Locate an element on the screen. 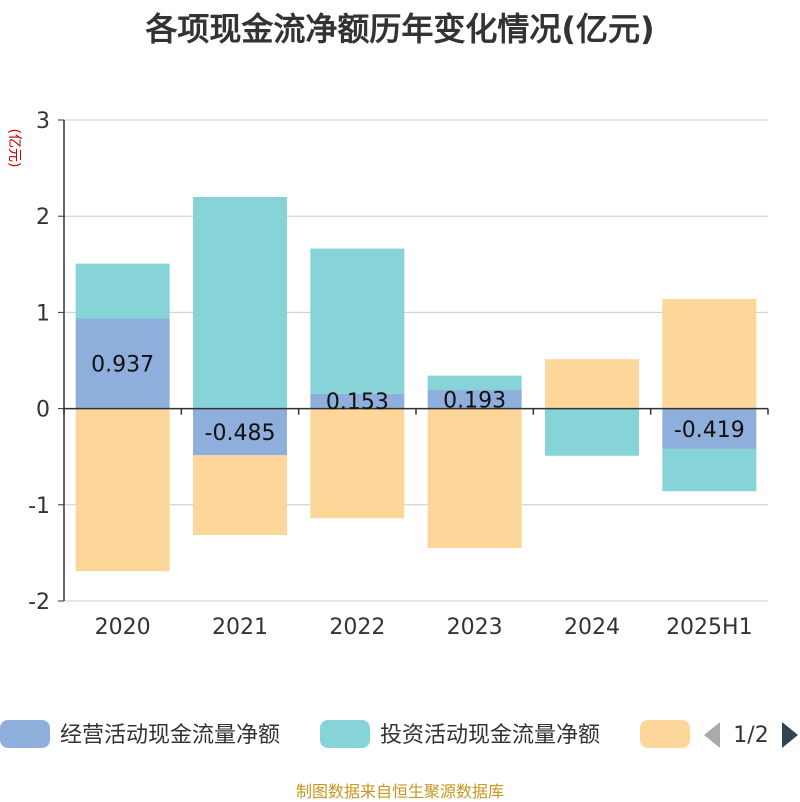  legend-label: 经营活动现金流量净额 is located at coordinates (170, 735).